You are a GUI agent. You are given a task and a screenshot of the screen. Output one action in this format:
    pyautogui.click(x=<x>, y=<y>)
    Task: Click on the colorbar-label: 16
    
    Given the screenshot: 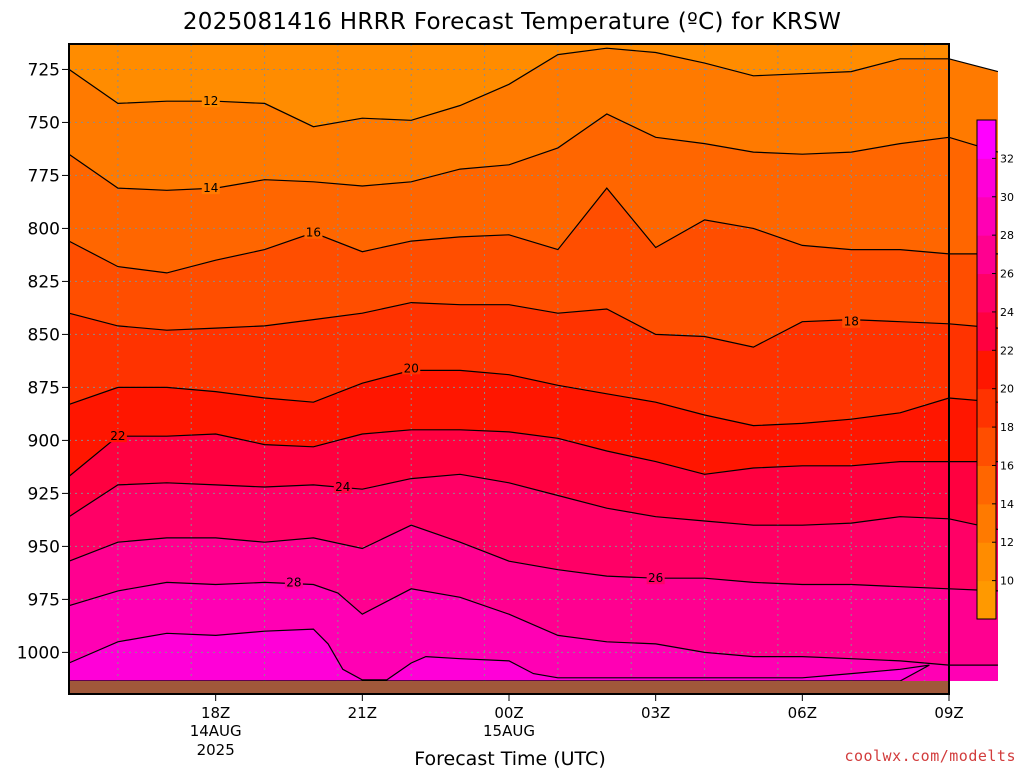 What is the action you would take?
    pyautogui.click(x=1007, y=465)
    